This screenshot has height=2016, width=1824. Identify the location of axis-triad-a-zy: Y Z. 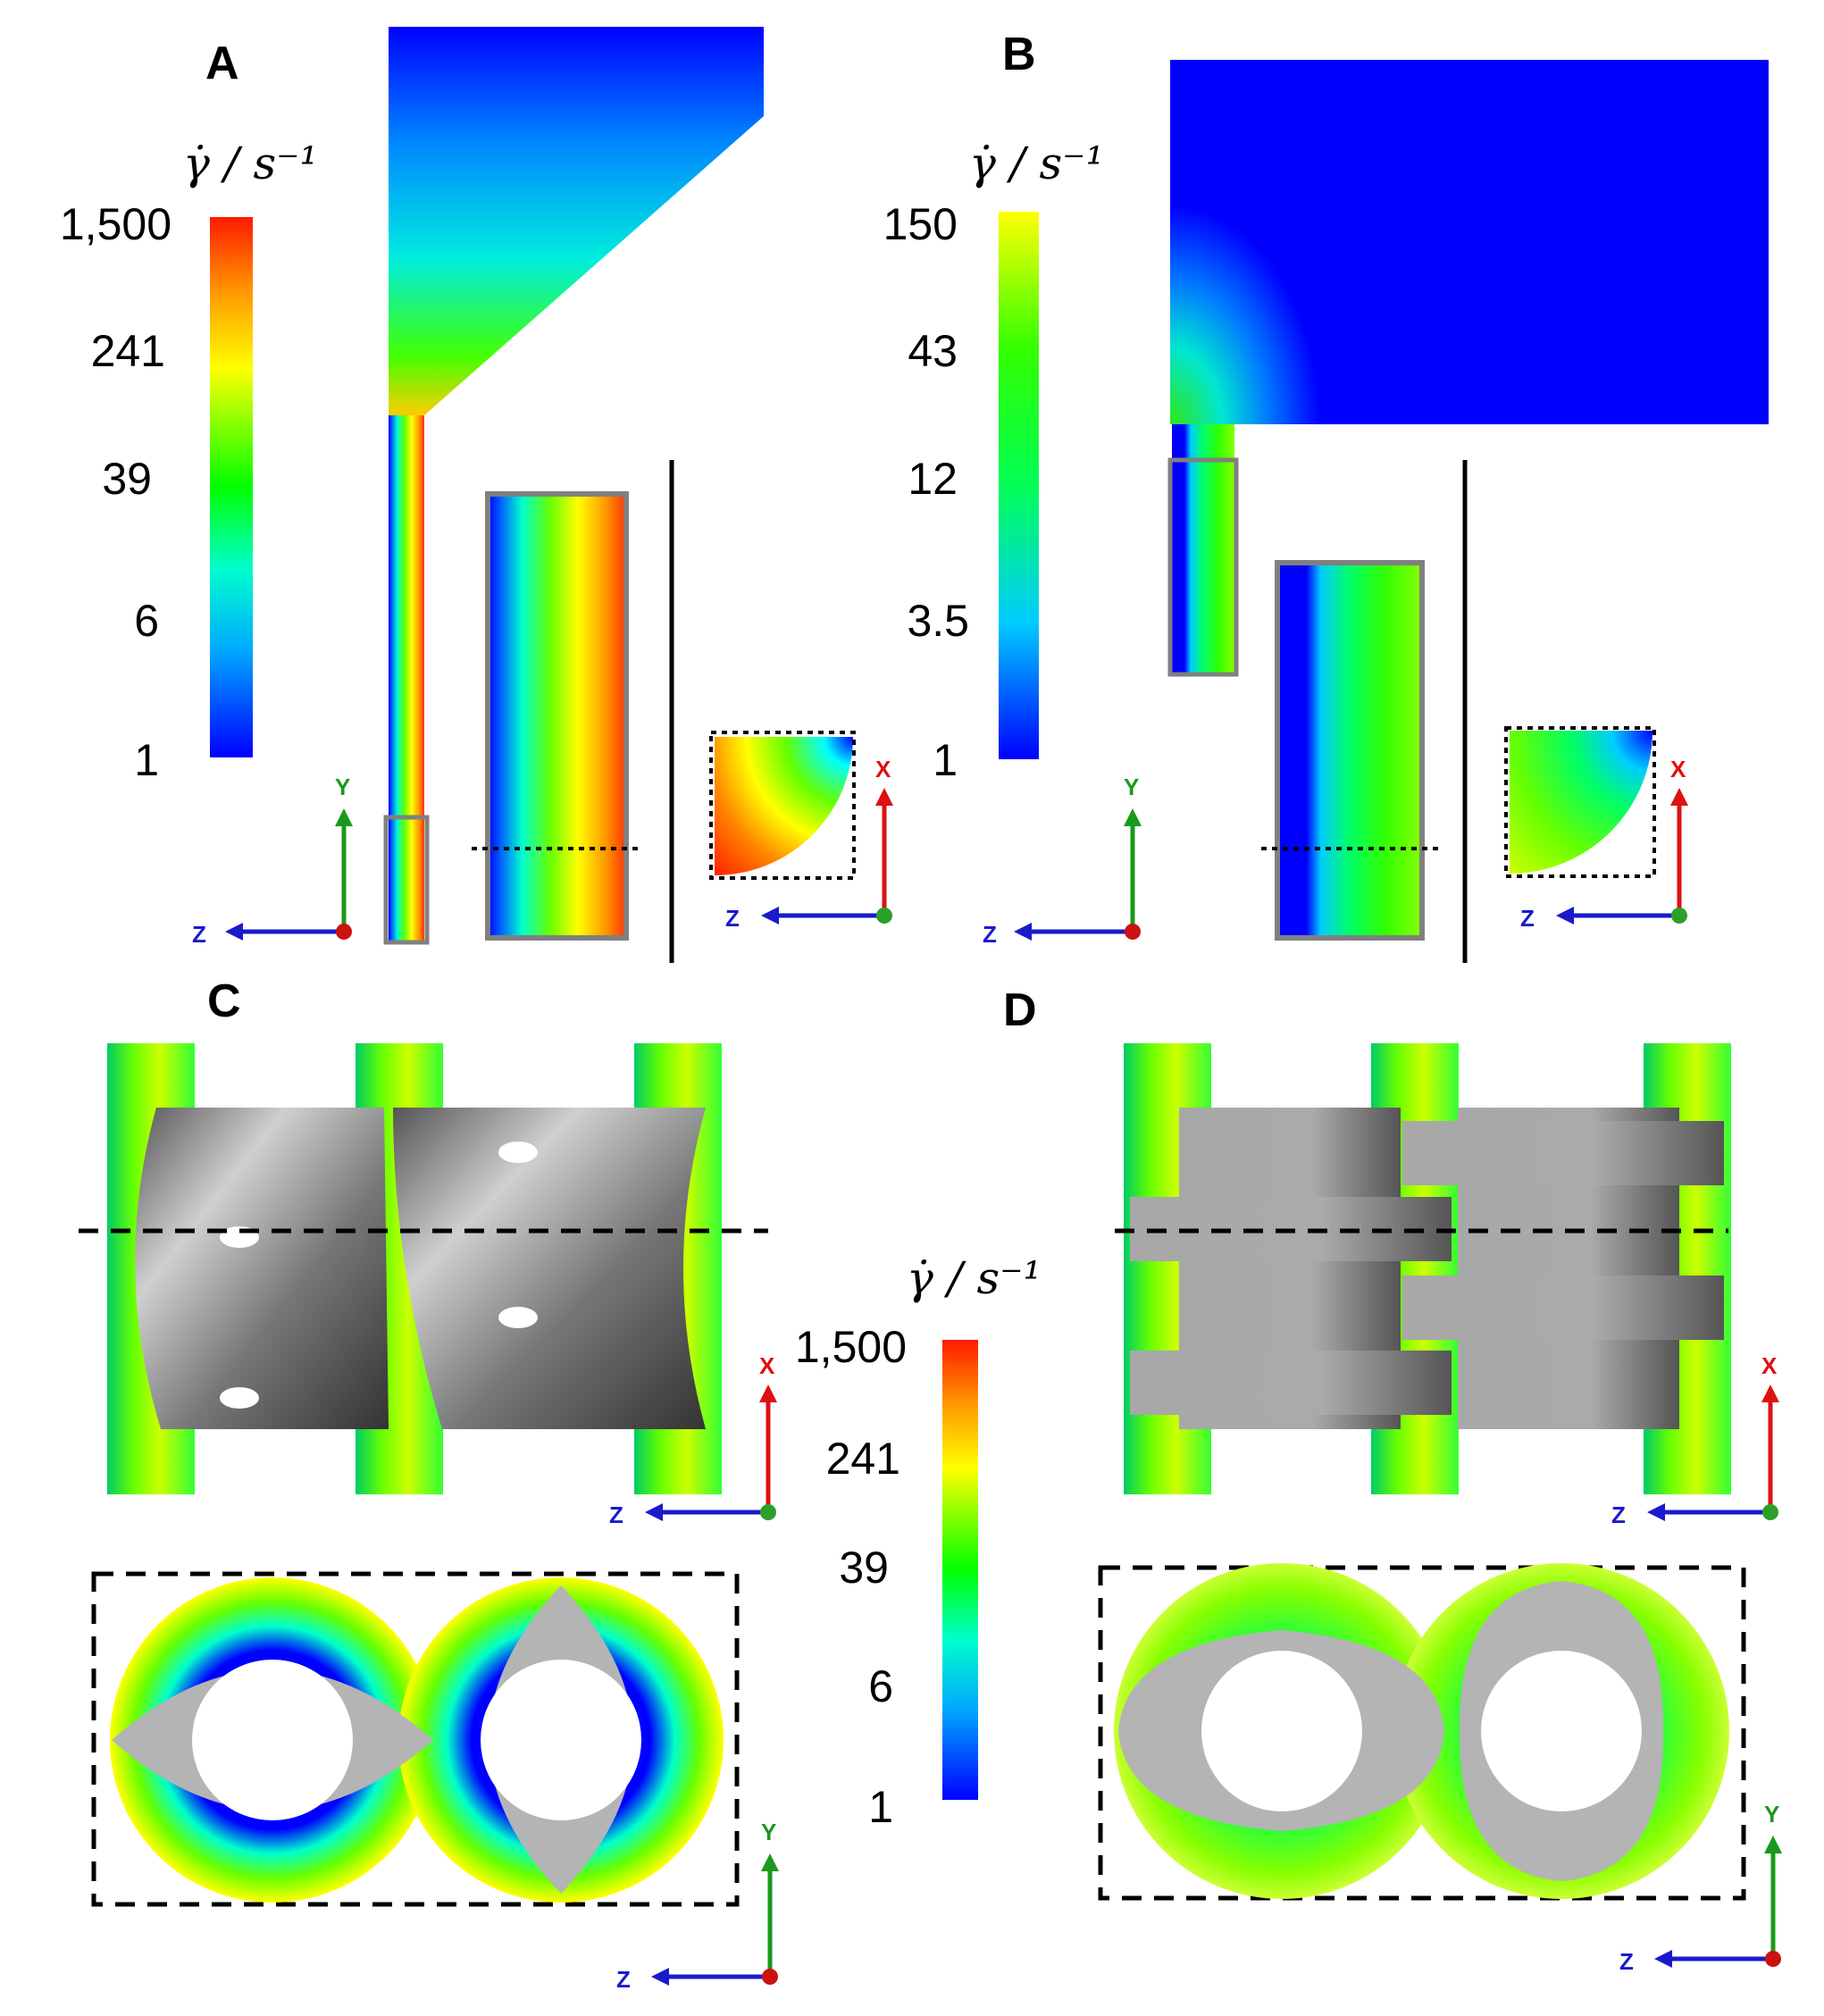
(272, 861).